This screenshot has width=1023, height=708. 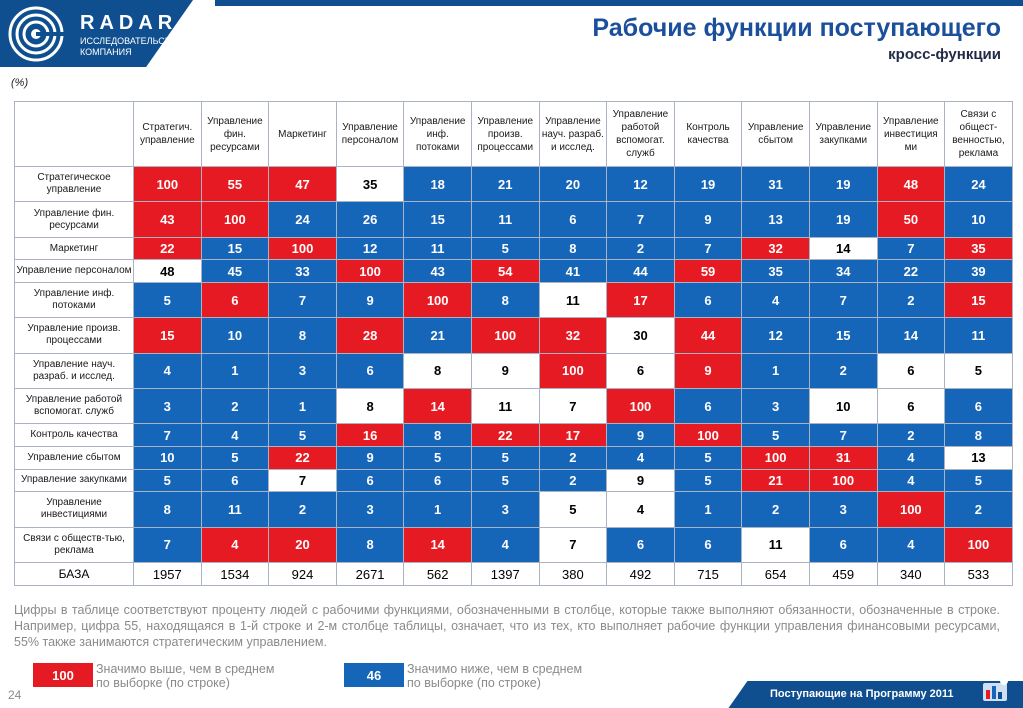 I want to click on base-cell: 1957, so click(x=167, y=574).